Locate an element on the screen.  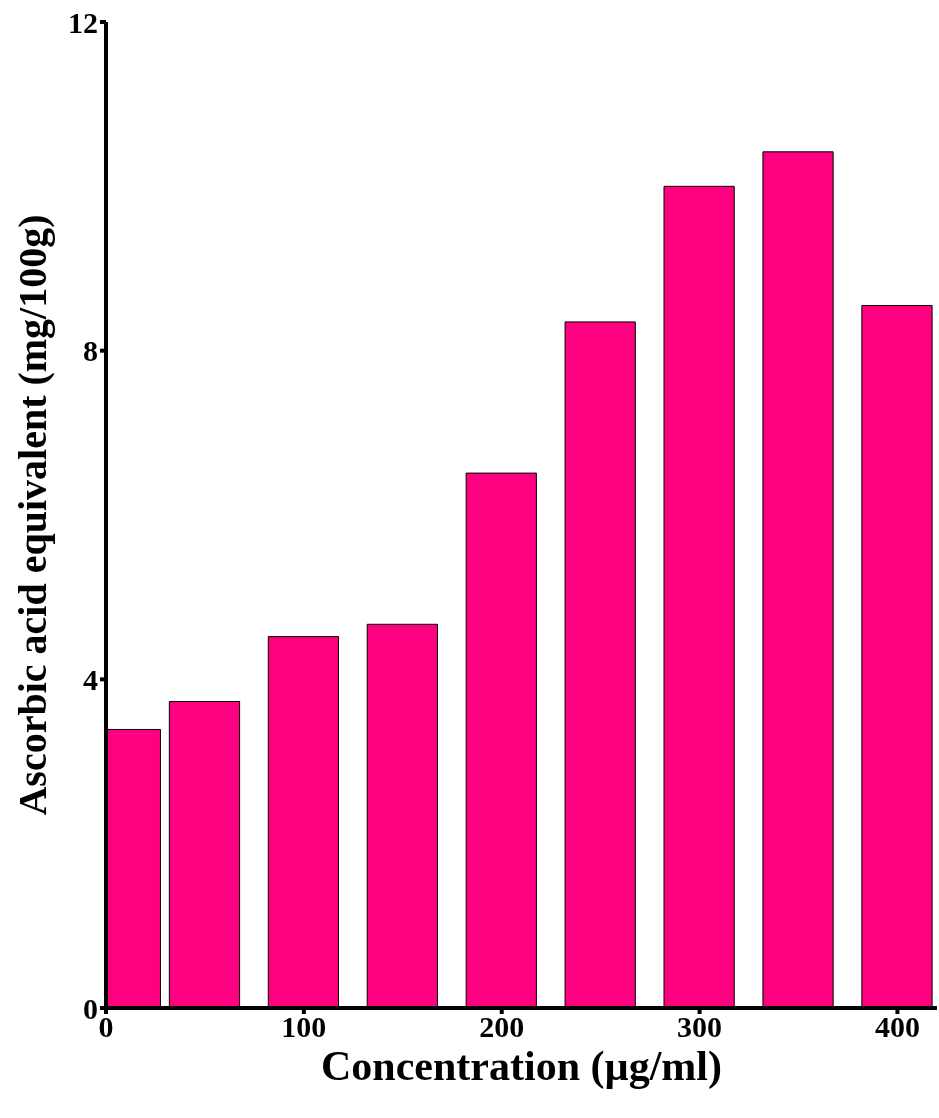
y-tick-label: 4 is located at coordinates (90, 679).